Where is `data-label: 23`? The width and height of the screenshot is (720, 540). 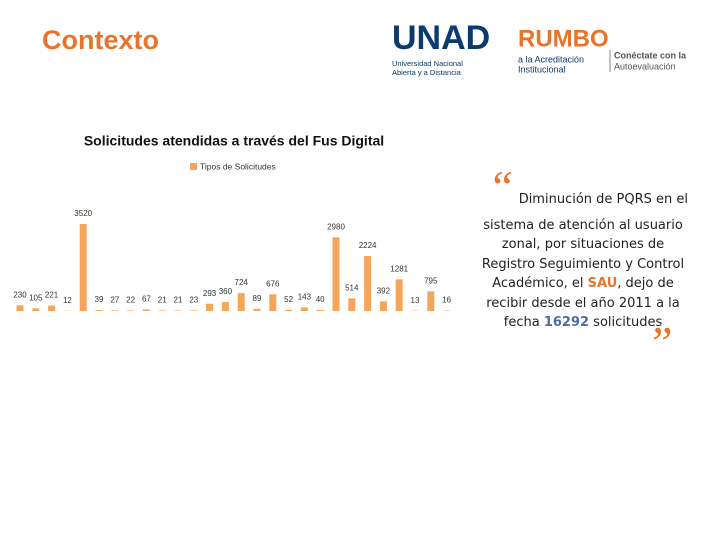
data-label: 23 is located at coordinates (193, 300).